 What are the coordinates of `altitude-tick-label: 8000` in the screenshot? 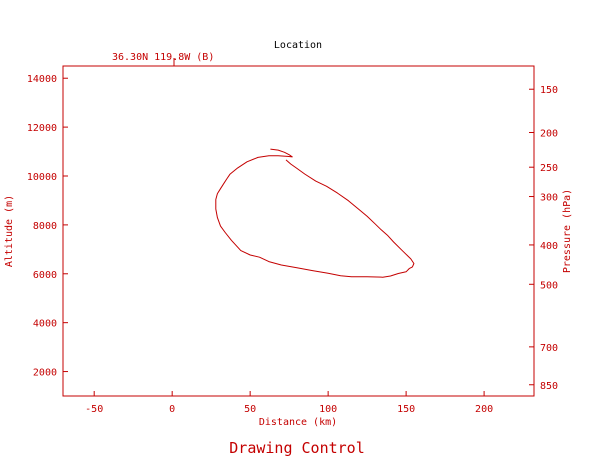 It's located at (45, 226).